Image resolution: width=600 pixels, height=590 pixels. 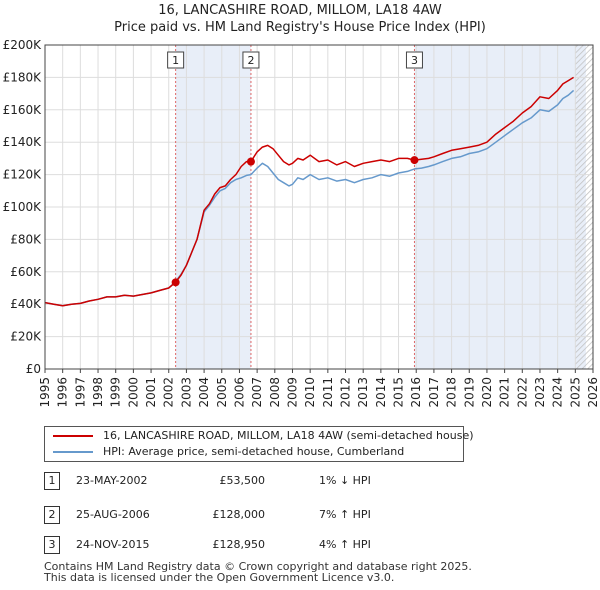 I want to click on table-row: 1 23-MAY-2002 £53,500 1% ↓ HPI, so click(x=254, y=481).